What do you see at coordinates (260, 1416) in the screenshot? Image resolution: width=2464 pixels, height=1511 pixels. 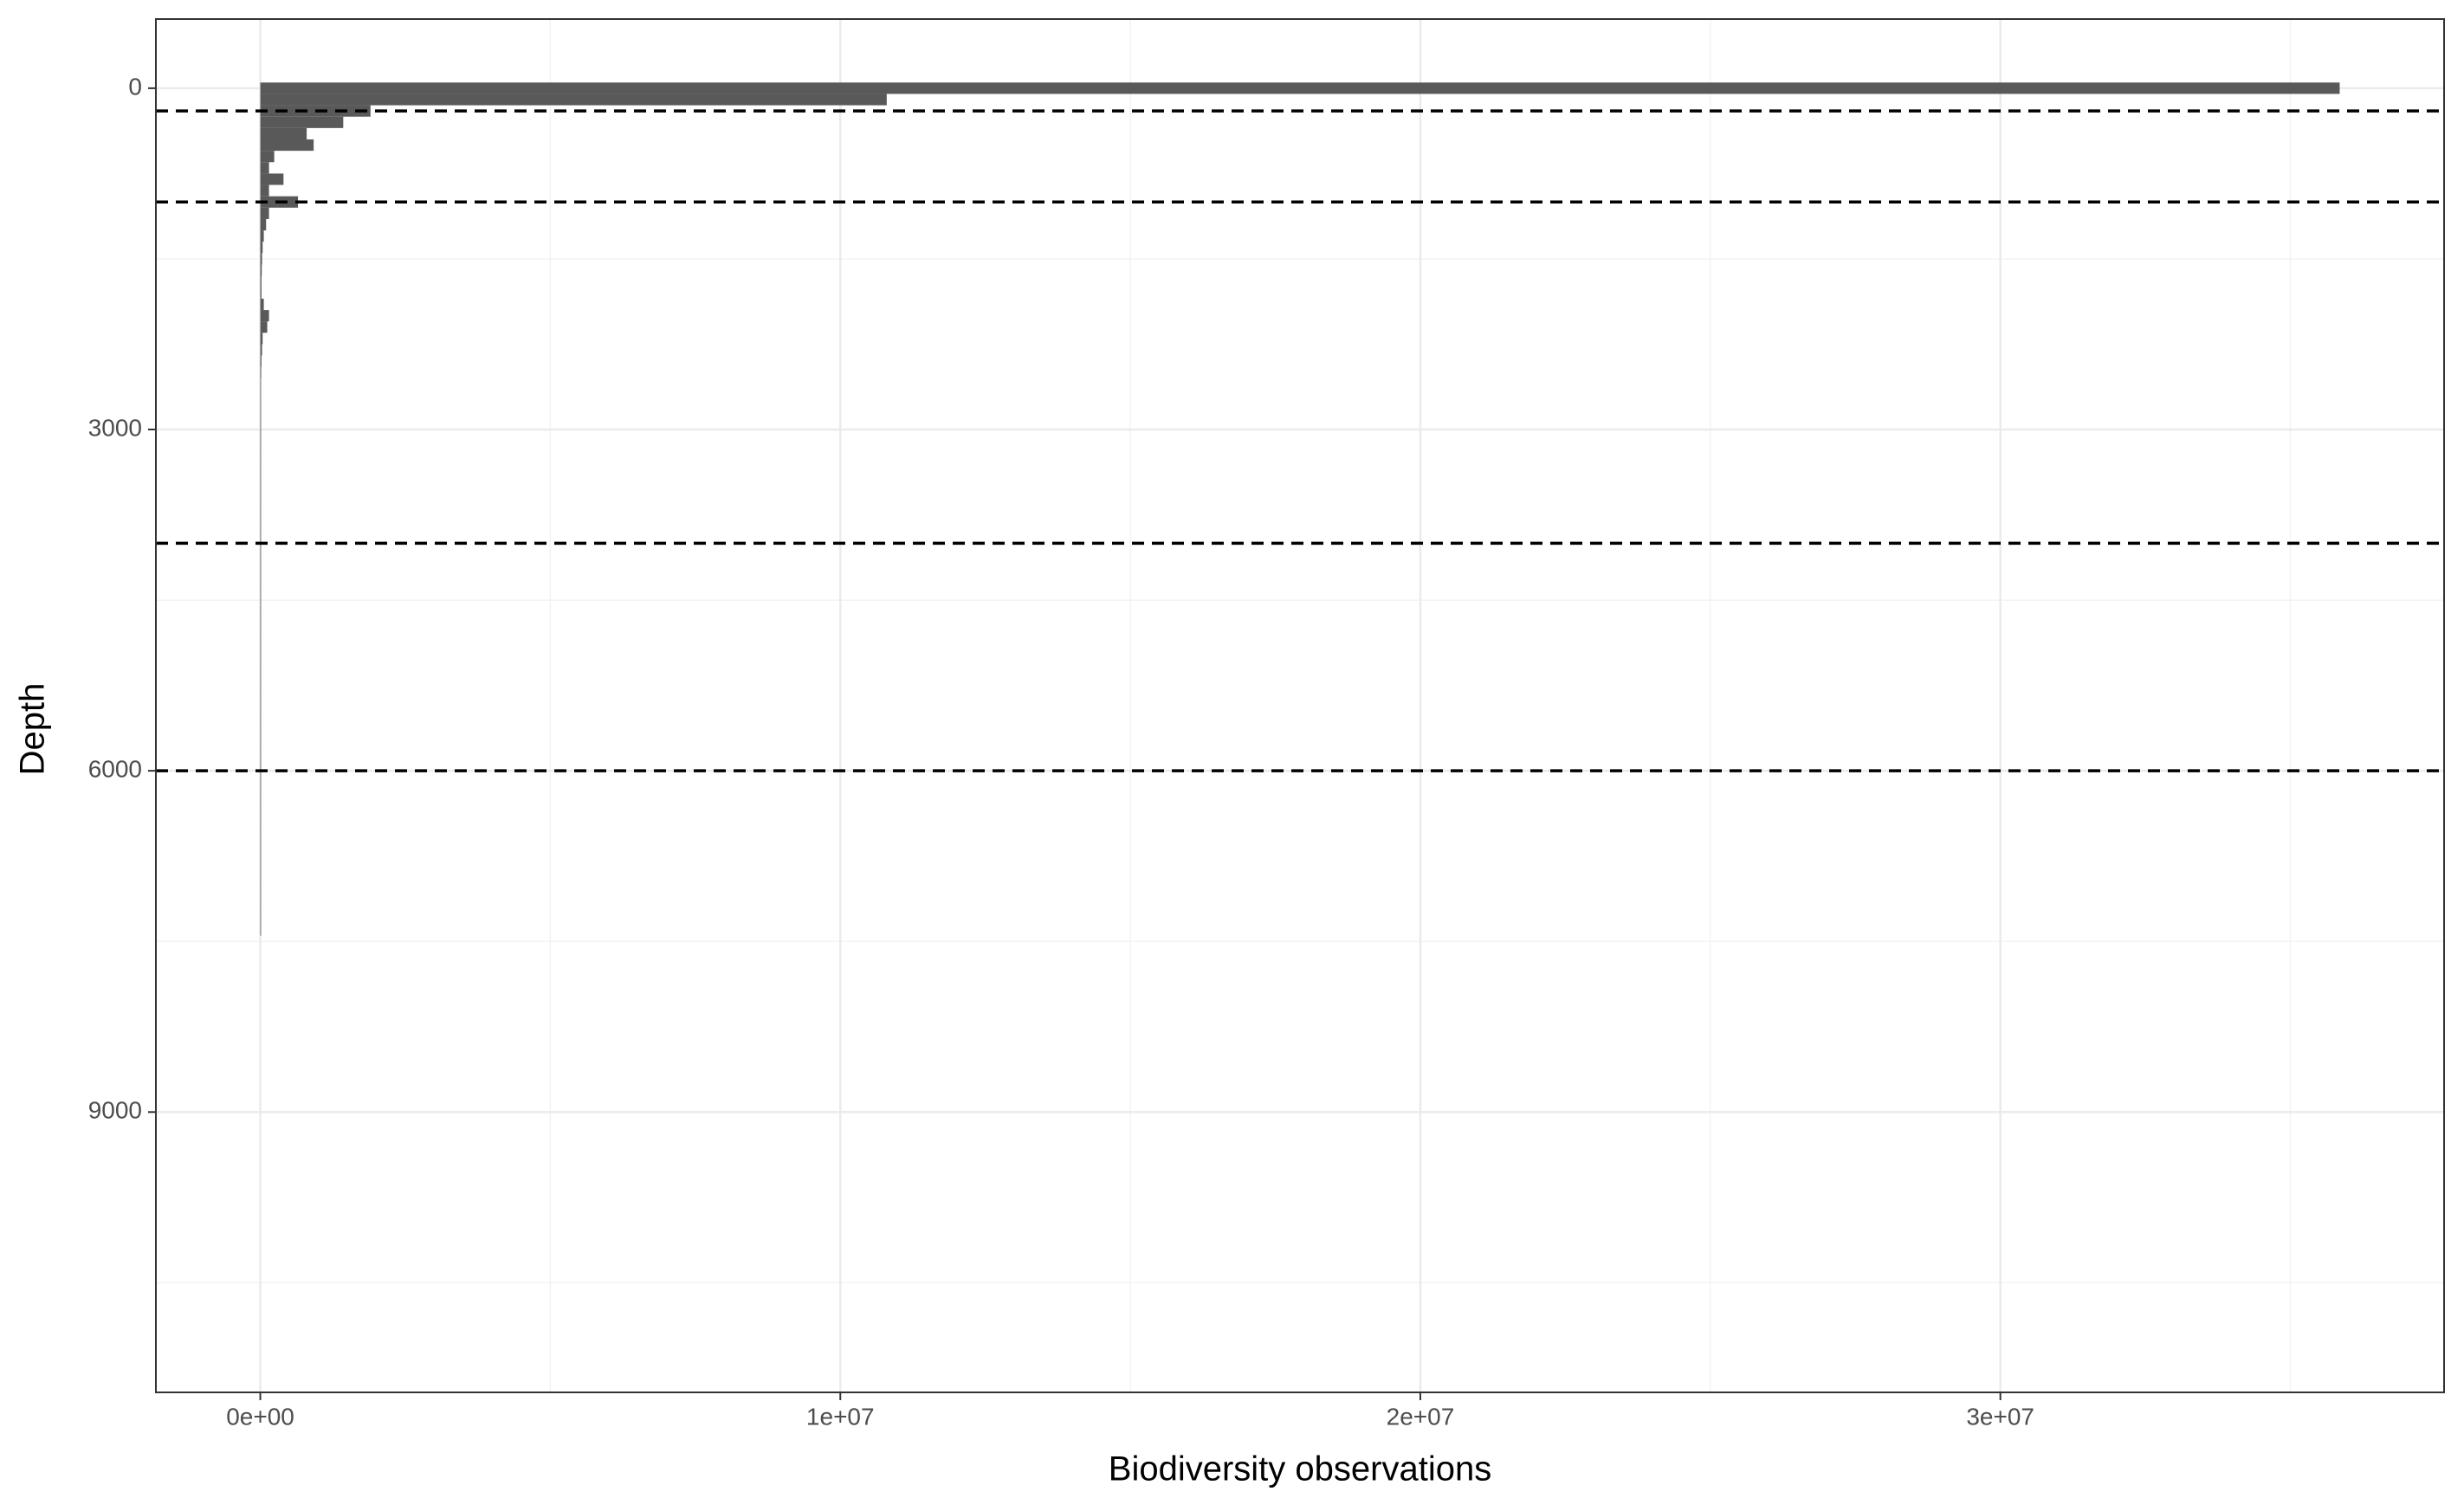 I see `x-tick-label: 0e+00` at bounding box center [260, 1416].